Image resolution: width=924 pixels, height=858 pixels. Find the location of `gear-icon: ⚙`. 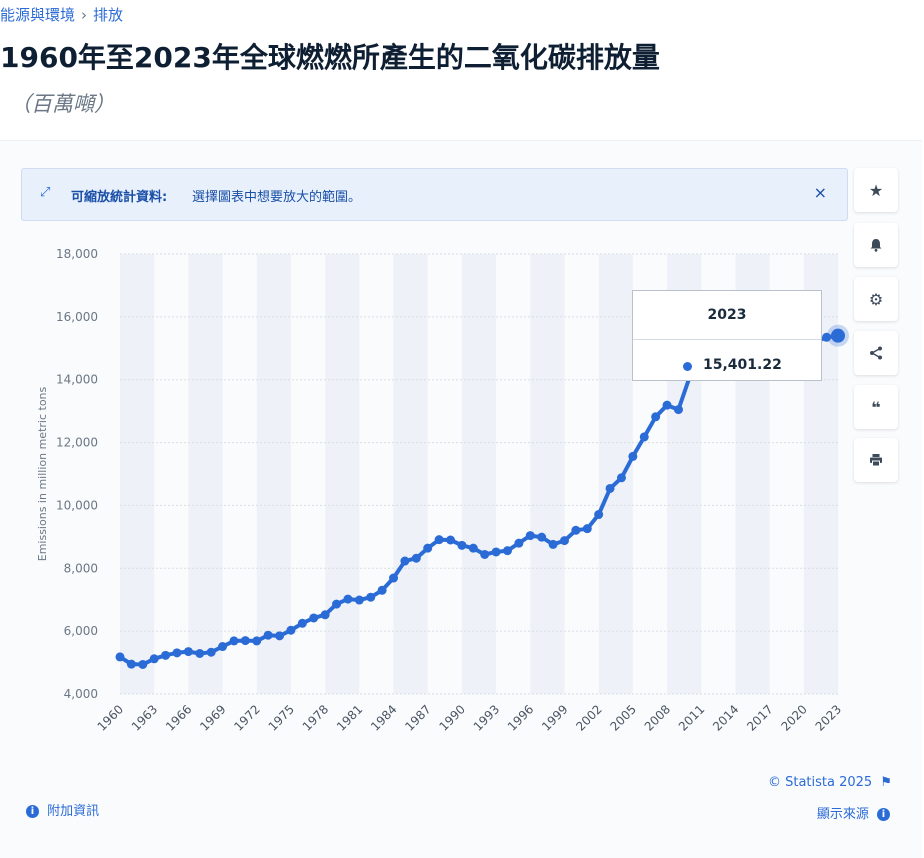

gear-icon: ⚙ is located at coordinates (876, 299).